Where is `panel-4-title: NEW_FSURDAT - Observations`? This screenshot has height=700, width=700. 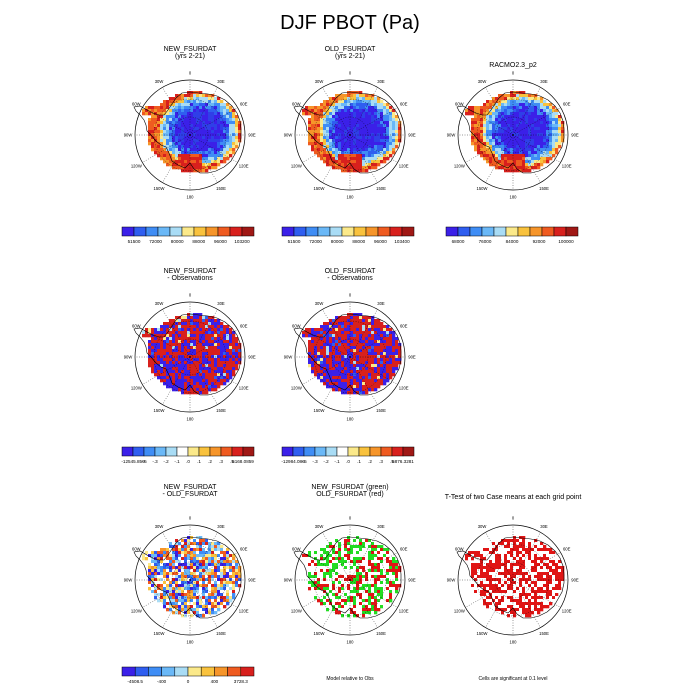
panel-4-title: NEW_FSURDAT - Observations is located at coordinates (190, 275).